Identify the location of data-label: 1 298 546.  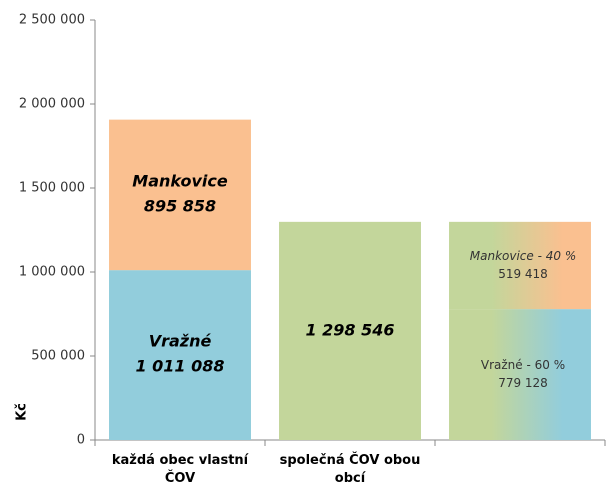
(349, 329).